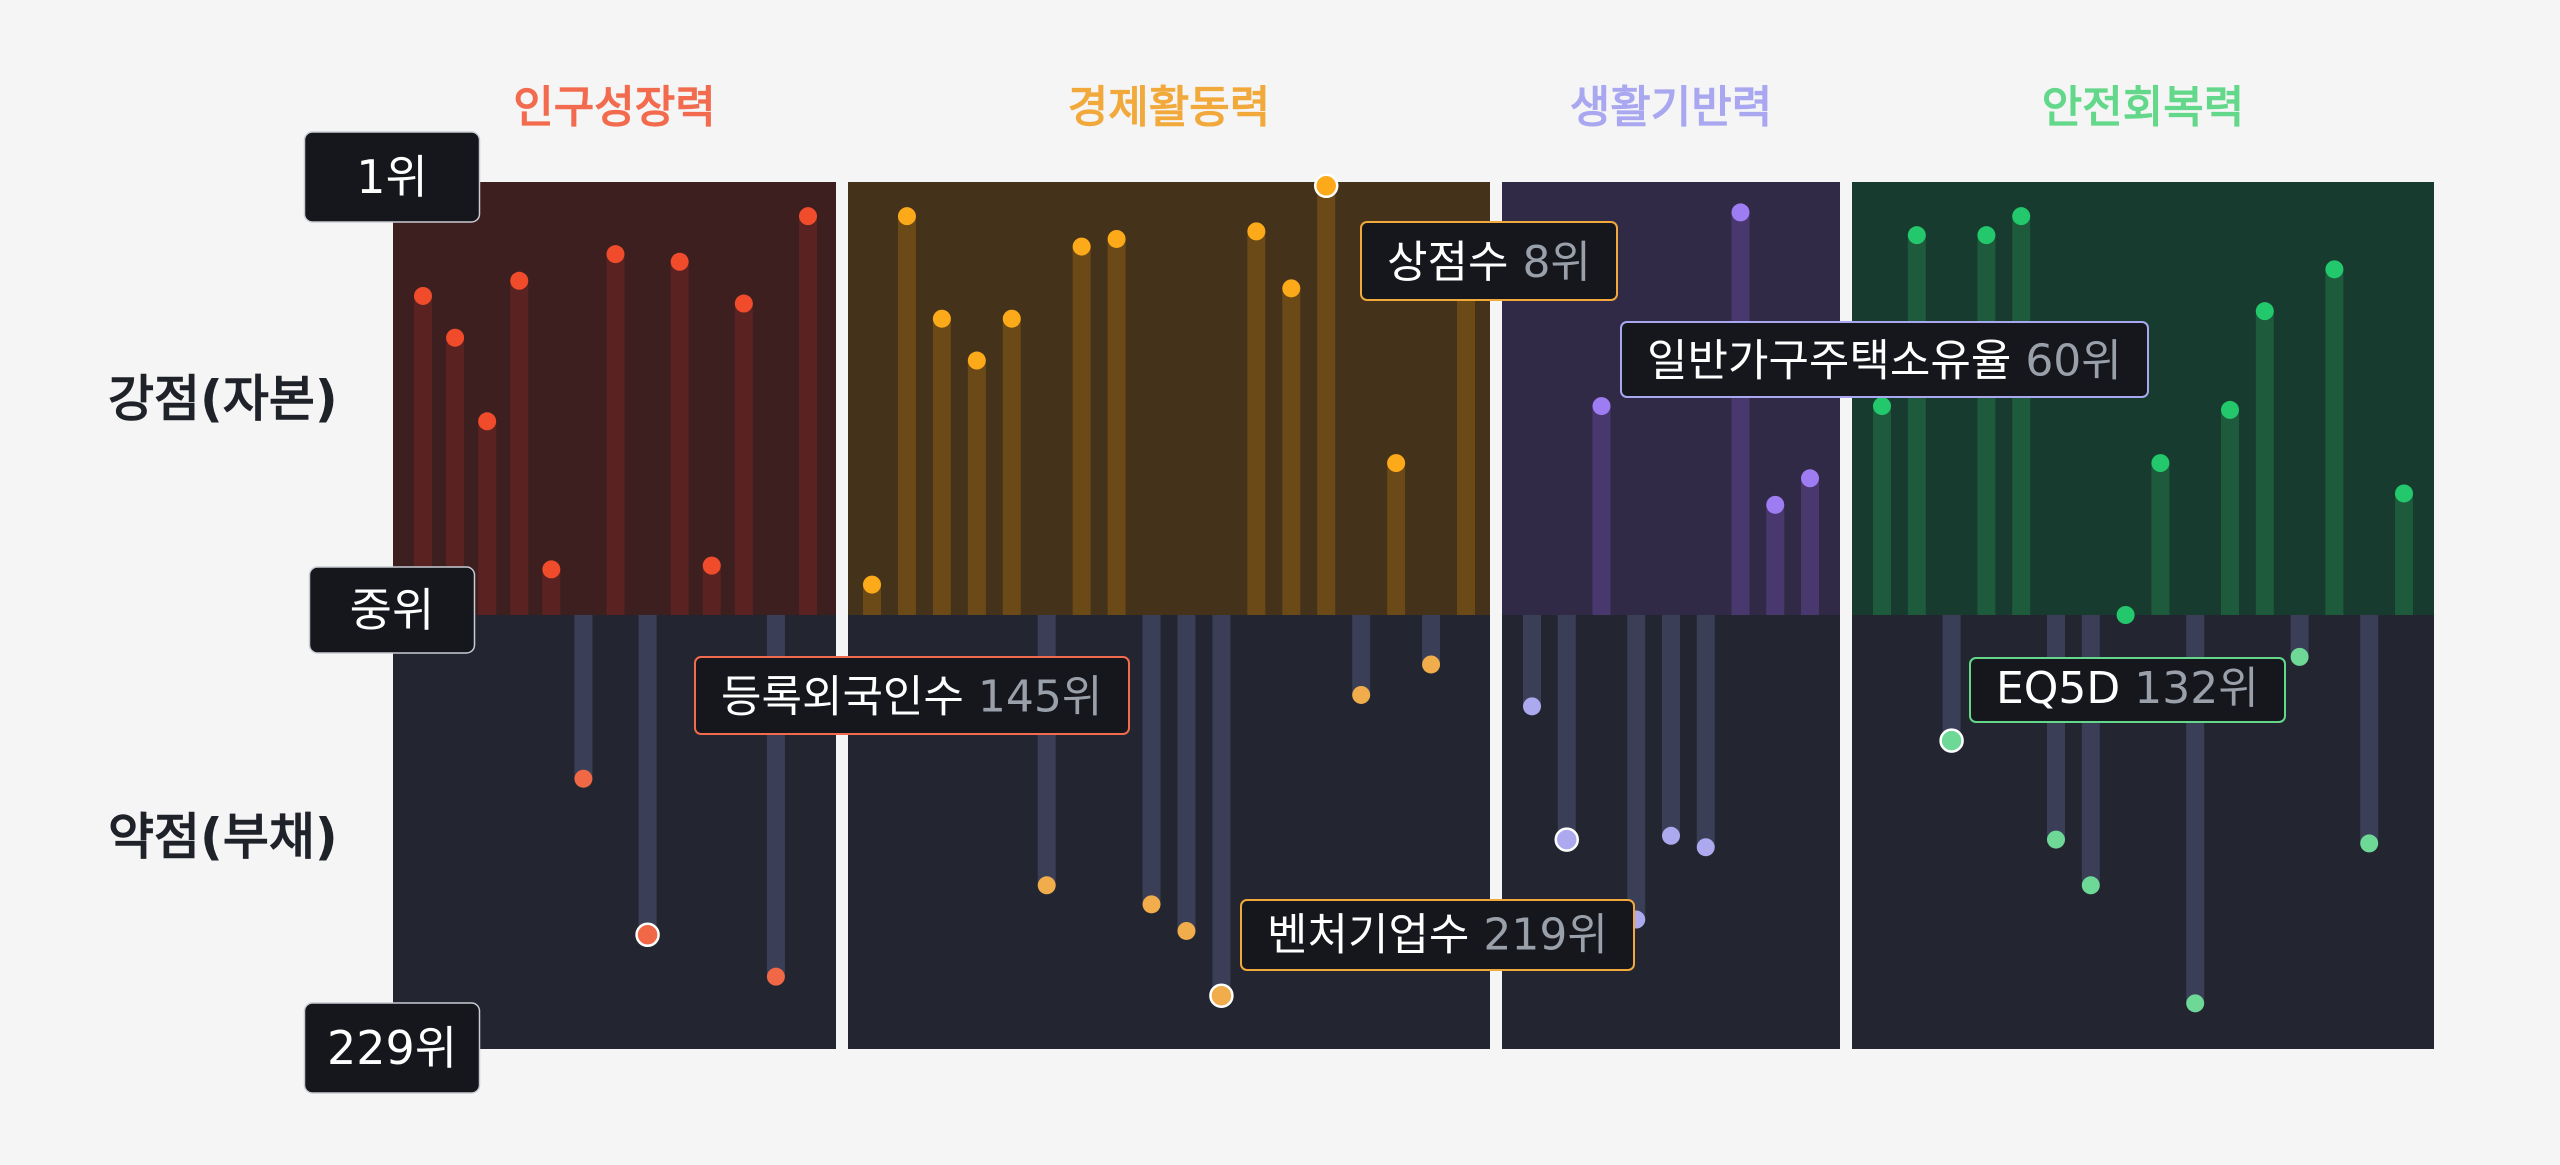 This screenshot has height=1165, width=2560. Describe the element at coordinates (1040, 696) in the screenshot. I see `highlight-rank: 145위` at that location.